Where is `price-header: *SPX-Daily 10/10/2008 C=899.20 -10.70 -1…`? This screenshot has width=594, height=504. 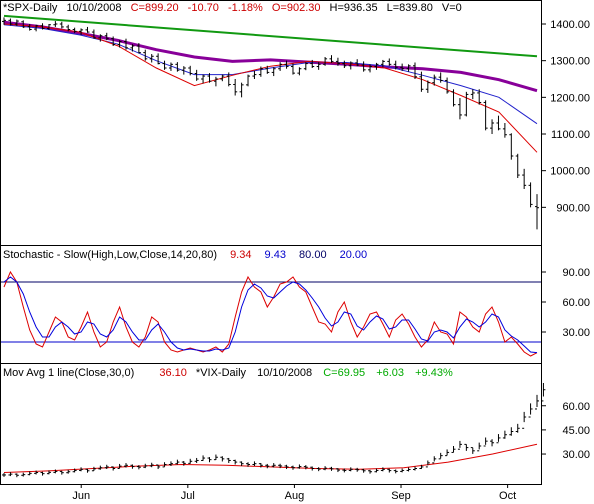
price-header: *SPX-Daily 10/10/2008 C=899.20 -10.70 -1… is located at coordinates (232, 8).